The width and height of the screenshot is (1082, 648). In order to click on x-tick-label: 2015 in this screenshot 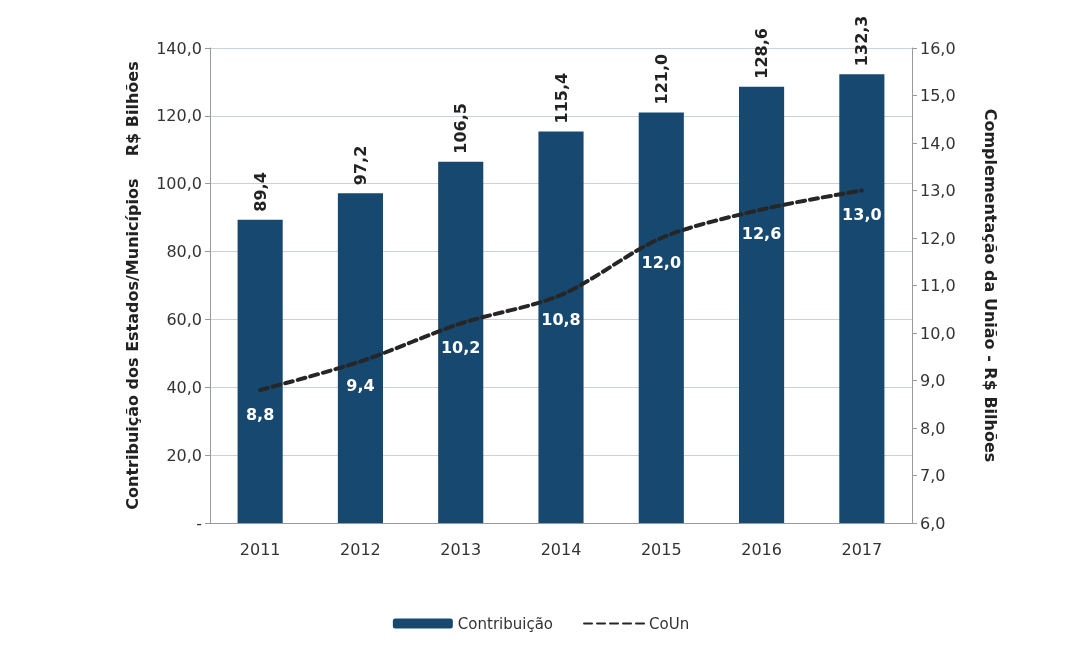, I will do `click(661, 549)`.